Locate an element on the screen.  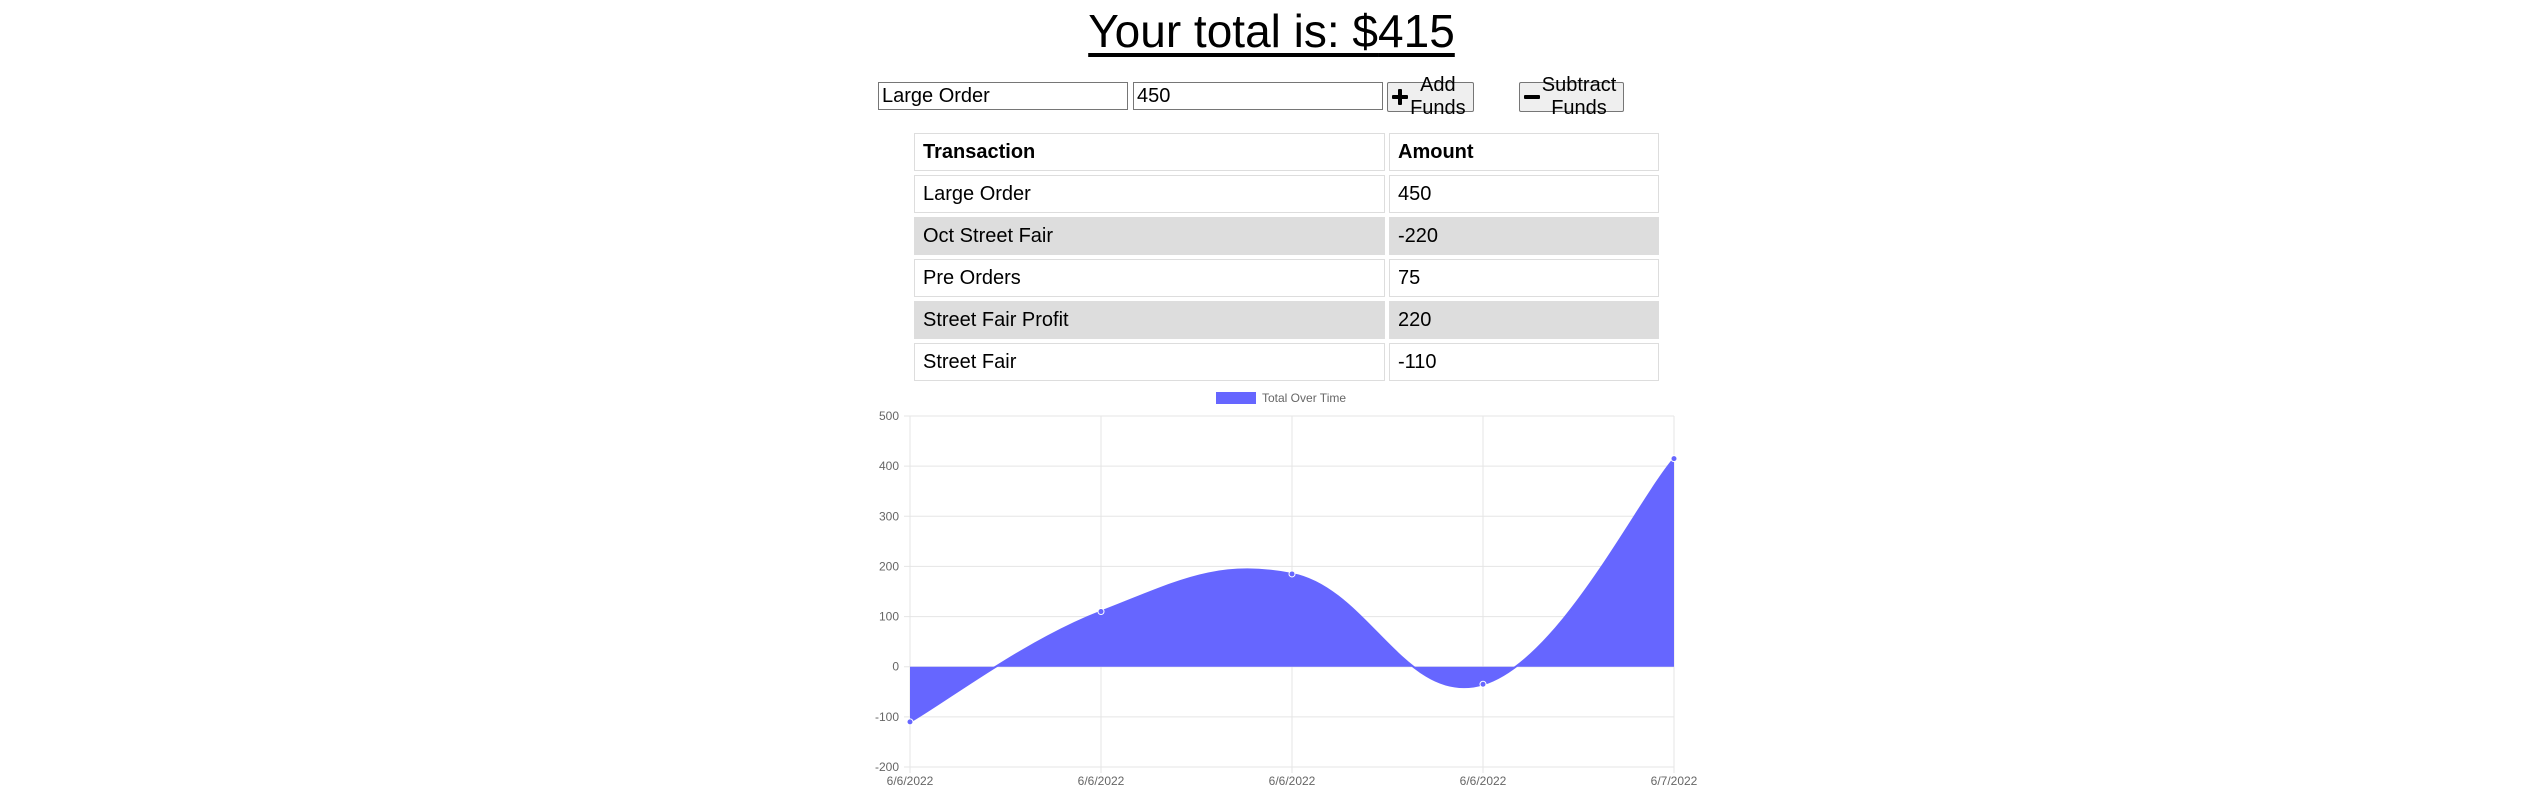
row-name: Large Order is located at coordinates (1149, 194).